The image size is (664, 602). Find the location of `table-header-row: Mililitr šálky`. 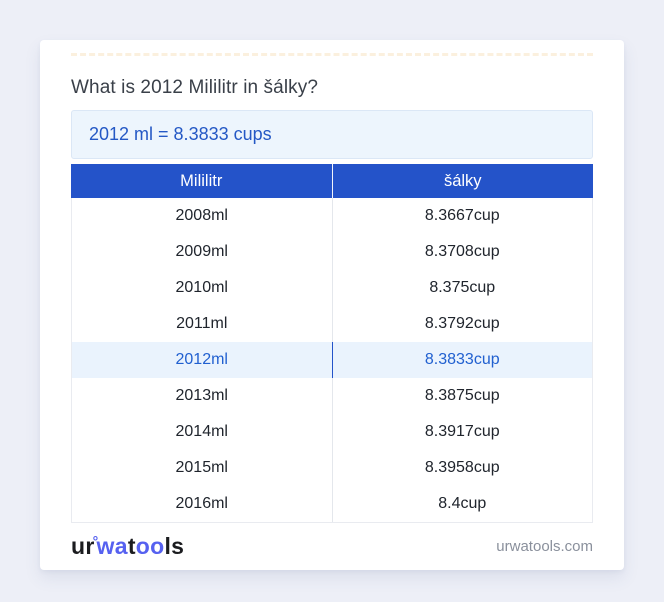

table-header-row: Mililitr šálky is located at coordinates (332, 181).